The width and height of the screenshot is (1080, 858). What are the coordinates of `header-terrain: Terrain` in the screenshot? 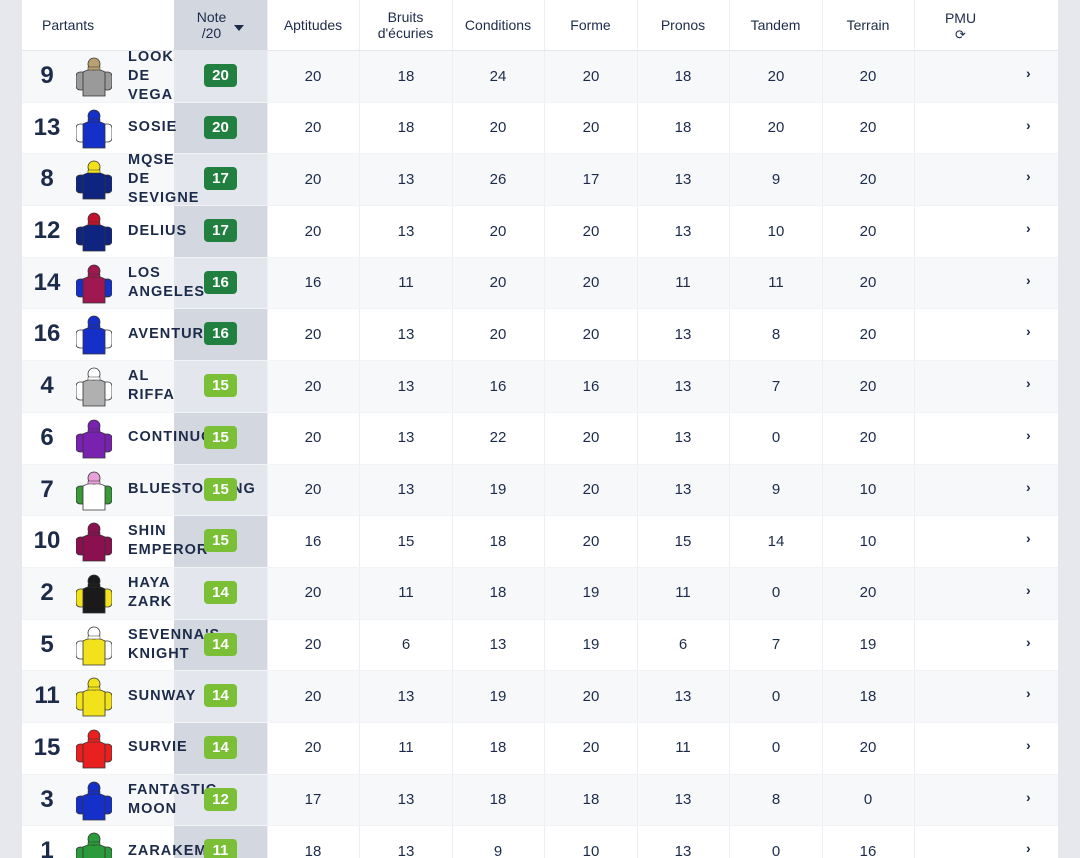 It's located at (868, 25).